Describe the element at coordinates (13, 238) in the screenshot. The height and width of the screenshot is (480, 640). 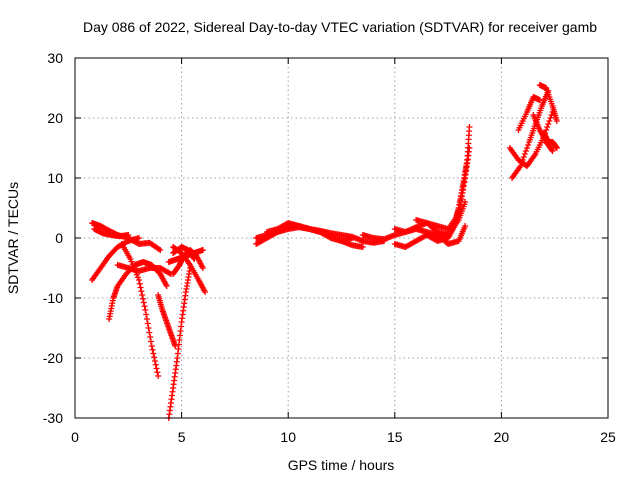
I see `y-axis-label: SDTVAR / TECUs` at that location.